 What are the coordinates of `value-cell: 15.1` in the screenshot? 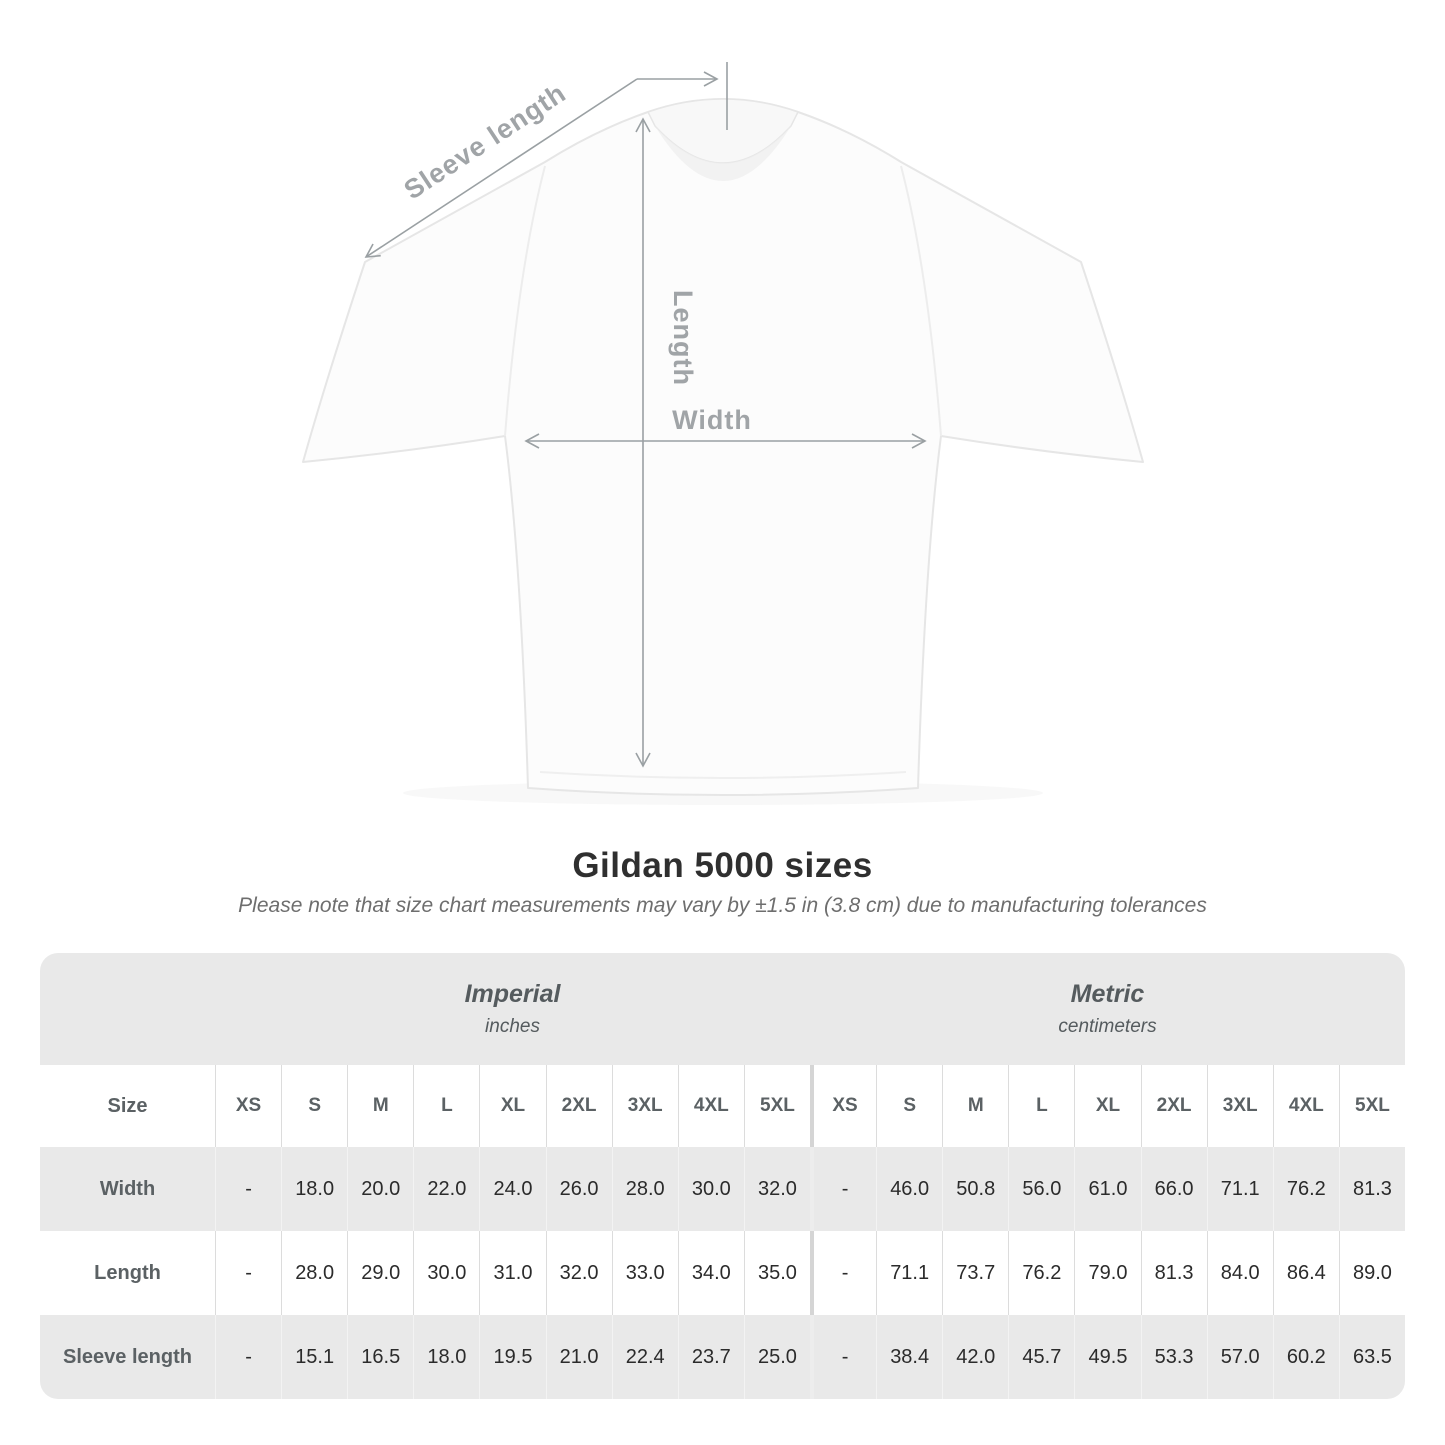 It's located at (314, 1357).